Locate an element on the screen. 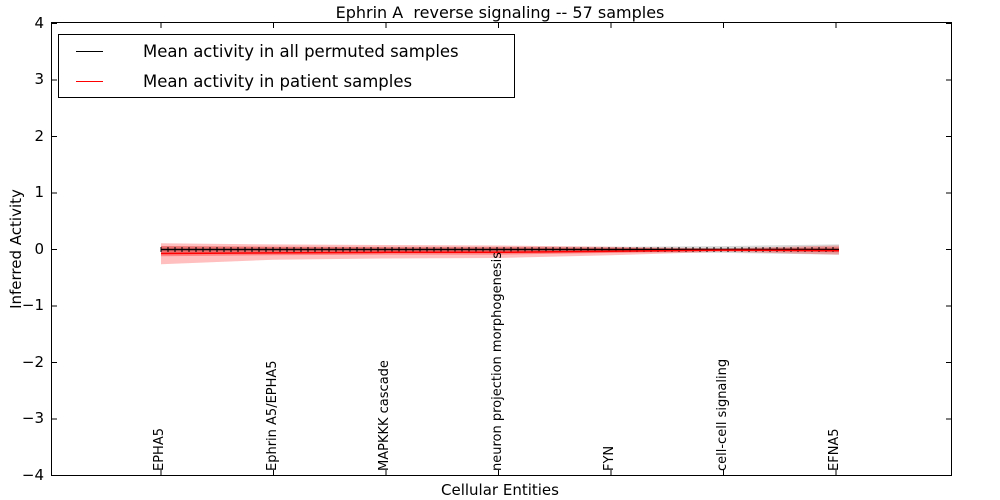  band-patient-sample-range-outer is located at coordinates (500, 254).